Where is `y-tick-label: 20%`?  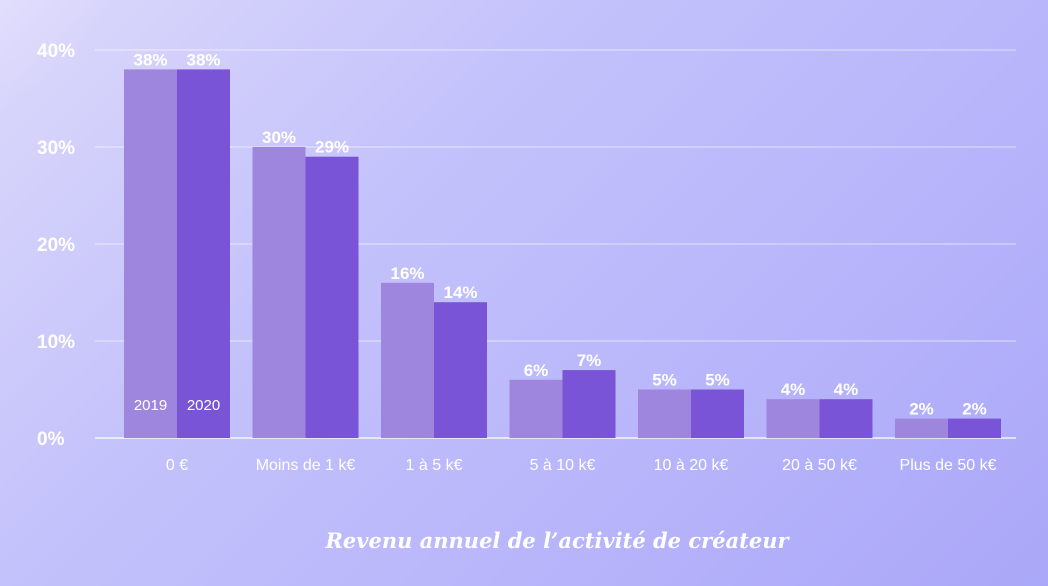 y-tick-label: 20% is located at coordinates (56, 245).